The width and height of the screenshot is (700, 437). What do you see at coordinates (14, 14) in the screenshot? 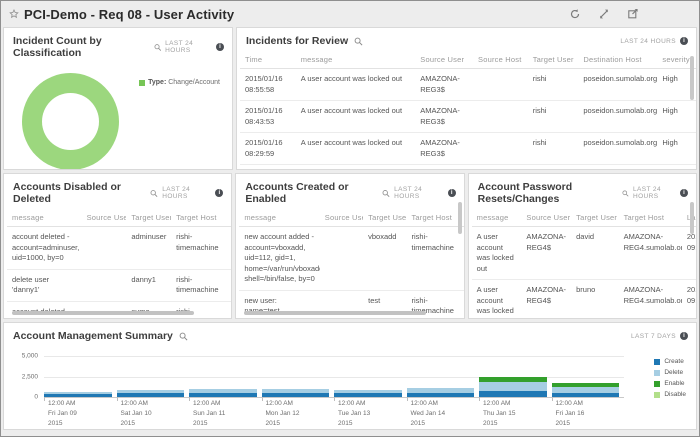
I see `favorite-star-icon` at bounding box center [14, 14].